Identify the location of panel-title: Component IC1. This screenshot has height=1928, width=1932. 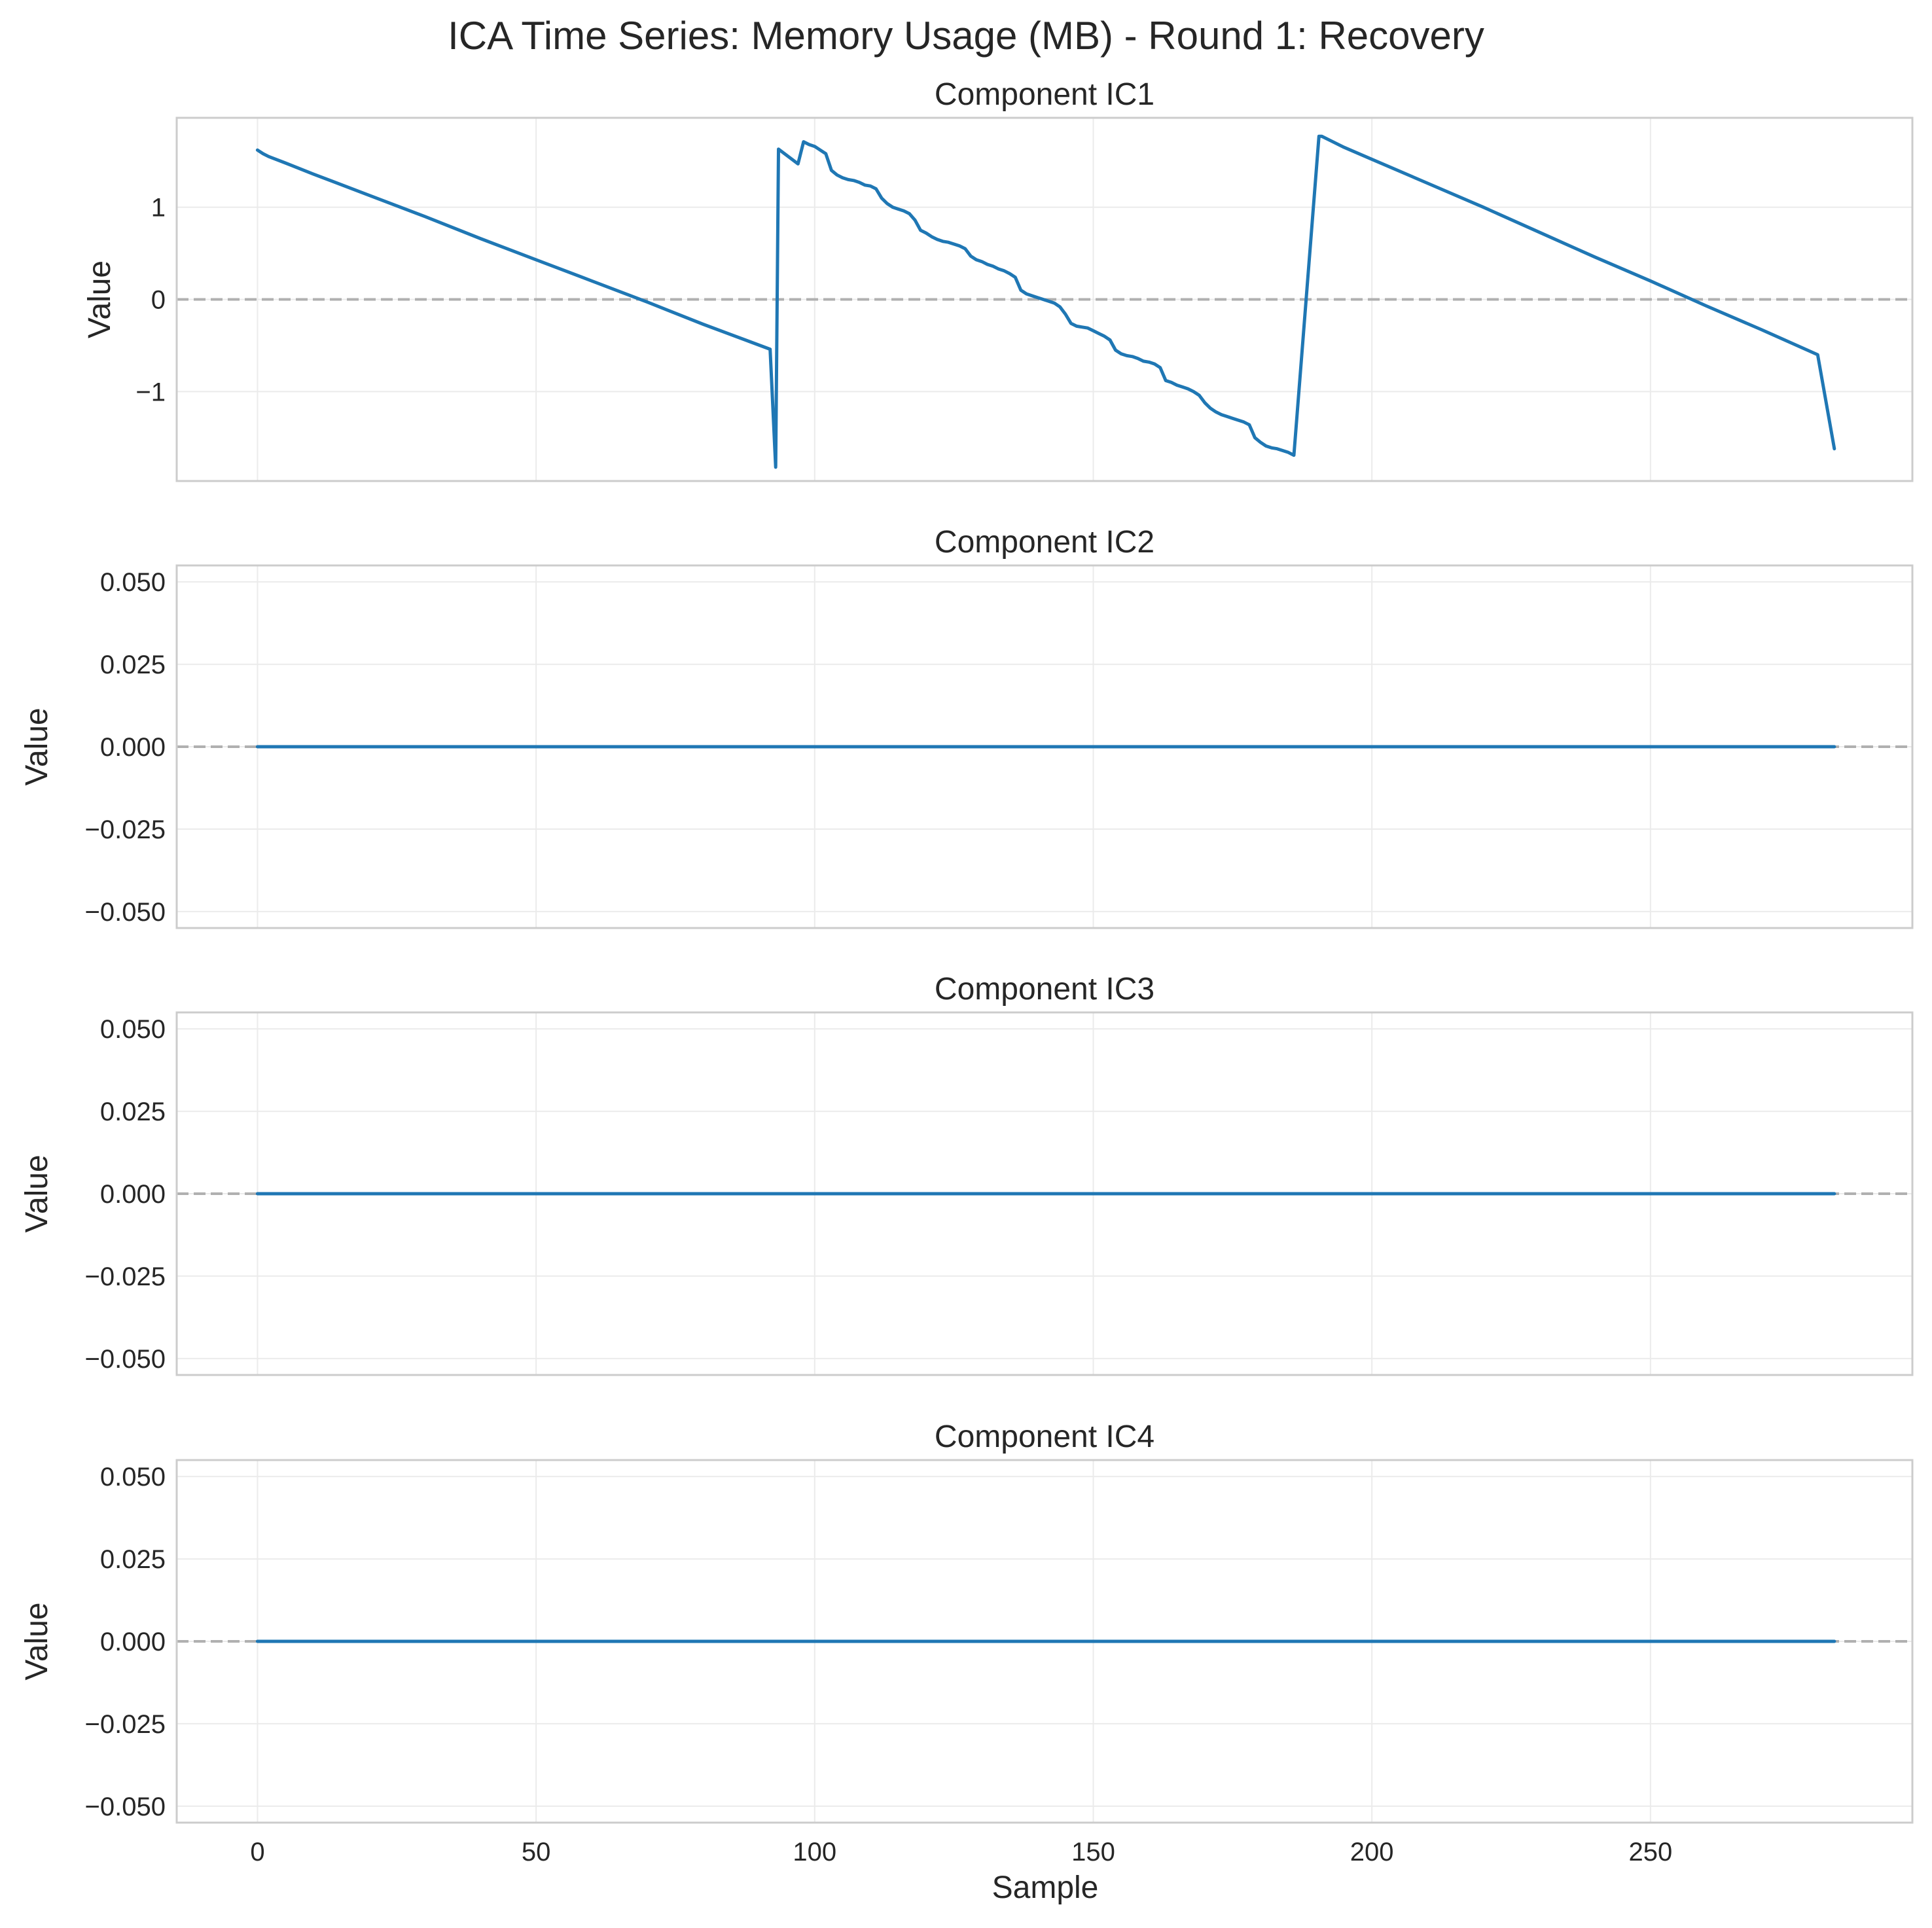
(1044, 94).